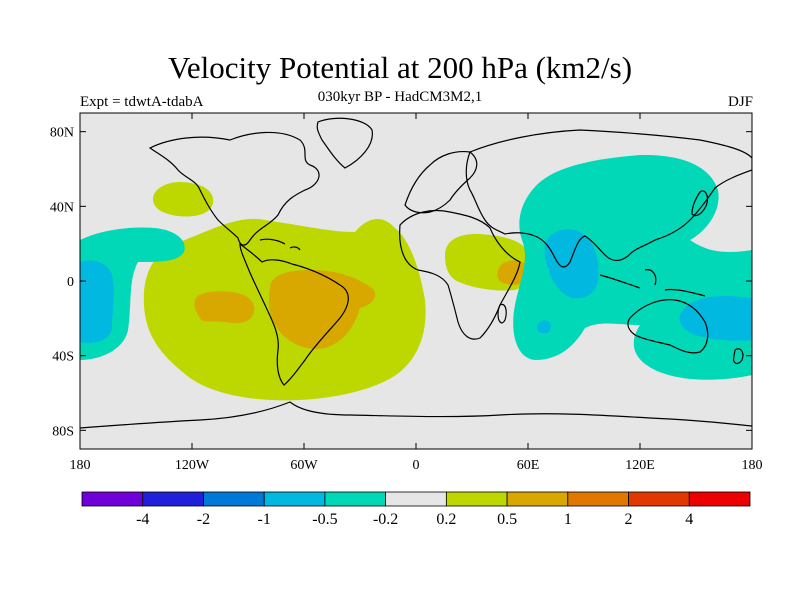  Describe the element at coordinates (62, 133) in the screenshot. I see `lat-tick-label: 80N` at that location.